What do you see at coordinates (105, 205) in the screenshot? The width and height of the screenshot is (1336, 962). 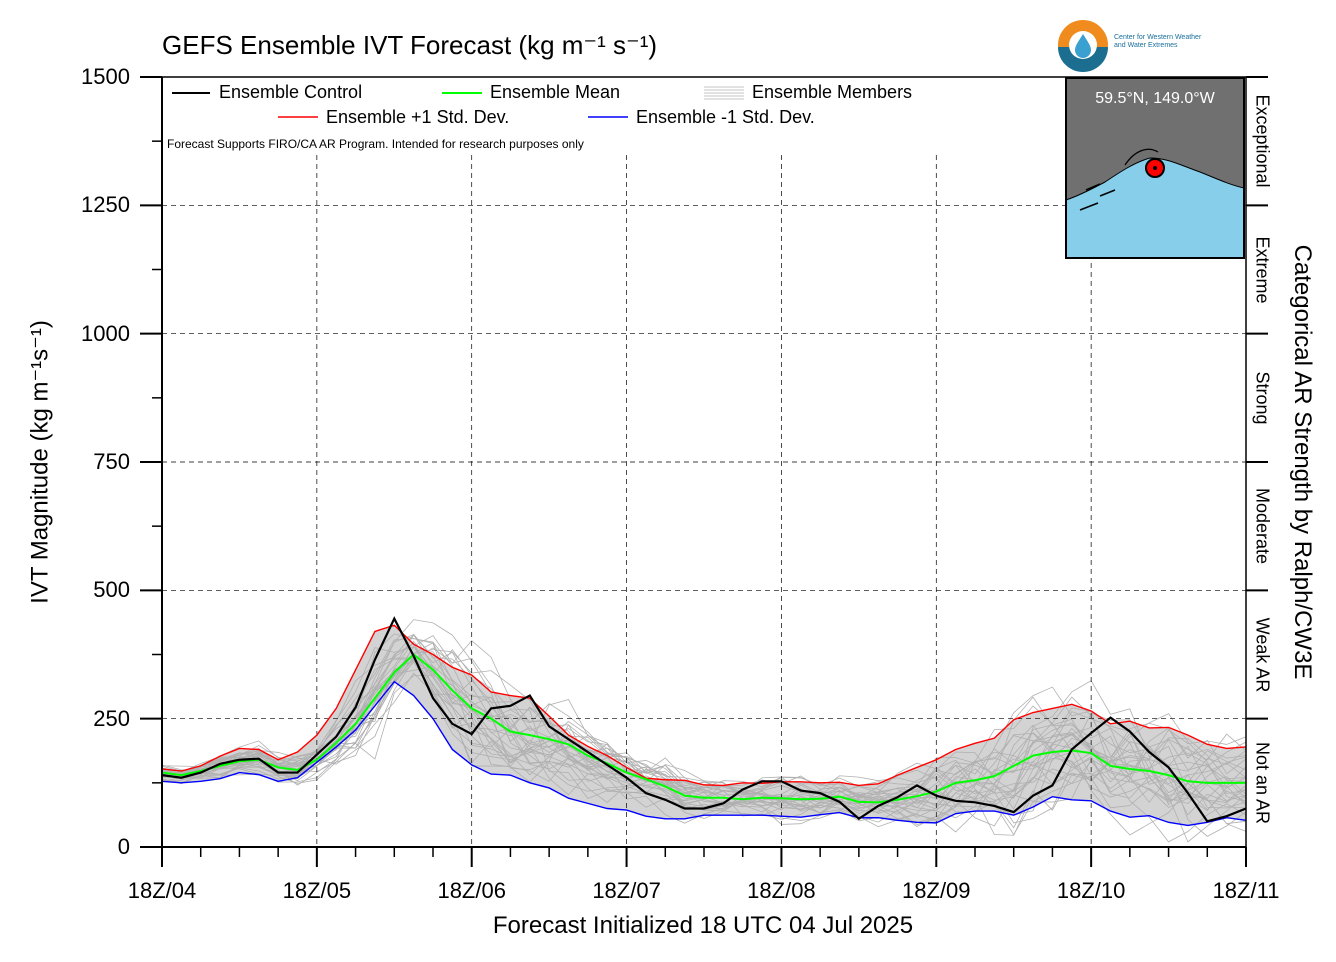 I see `y-tick-label: 1250` at bounding box center [105, 205].